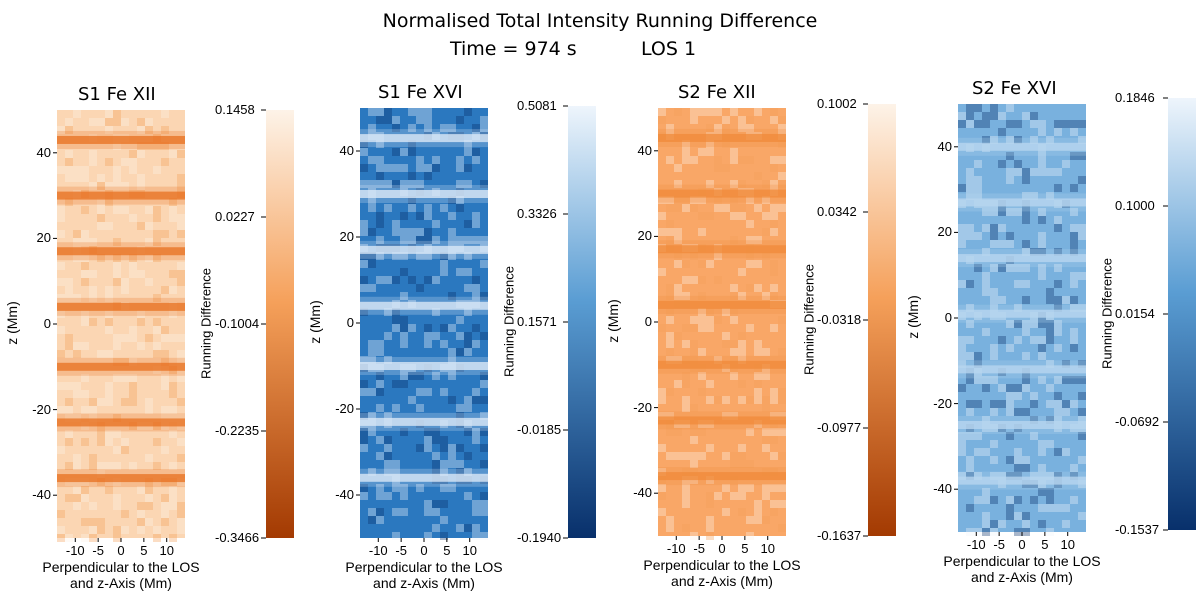 This screenshot has height=596, width=1200. Describe the element at coordinates (513, 49) in the screenshot. I see `time-label: Time = 974 s` at that location.